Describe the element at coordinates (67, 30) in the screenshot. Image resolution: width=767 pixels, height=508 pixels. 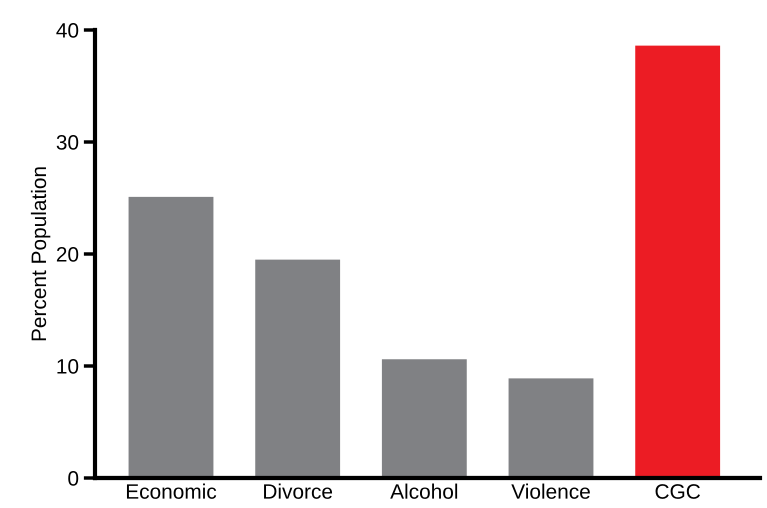
I see `y-tick-label: 40` at that location.